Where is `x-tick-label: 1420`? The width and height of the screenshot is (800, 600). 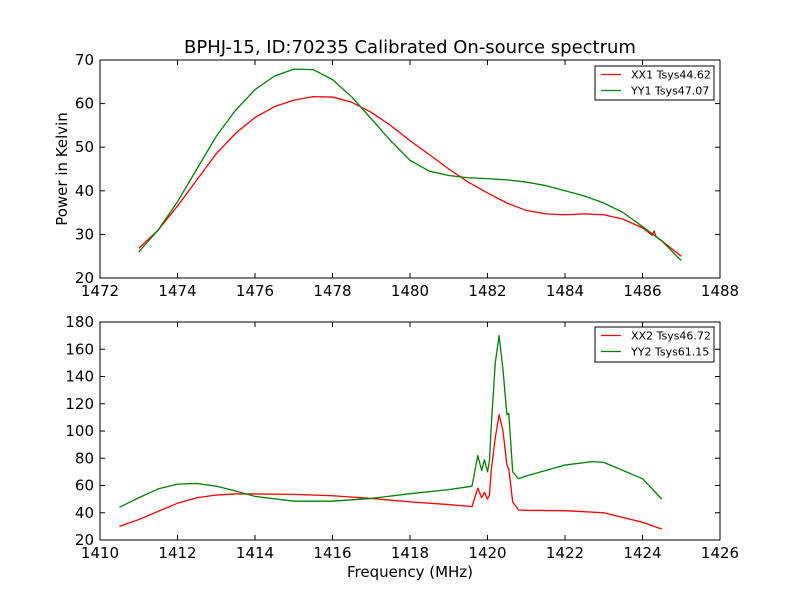 x-tick-label: 1420 is located at coordinates (487, 553).